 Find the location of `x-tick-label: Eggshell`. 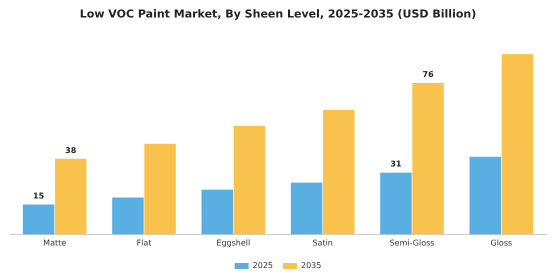

x-tick-label: Eggshell is located at coordinates (233, 243).